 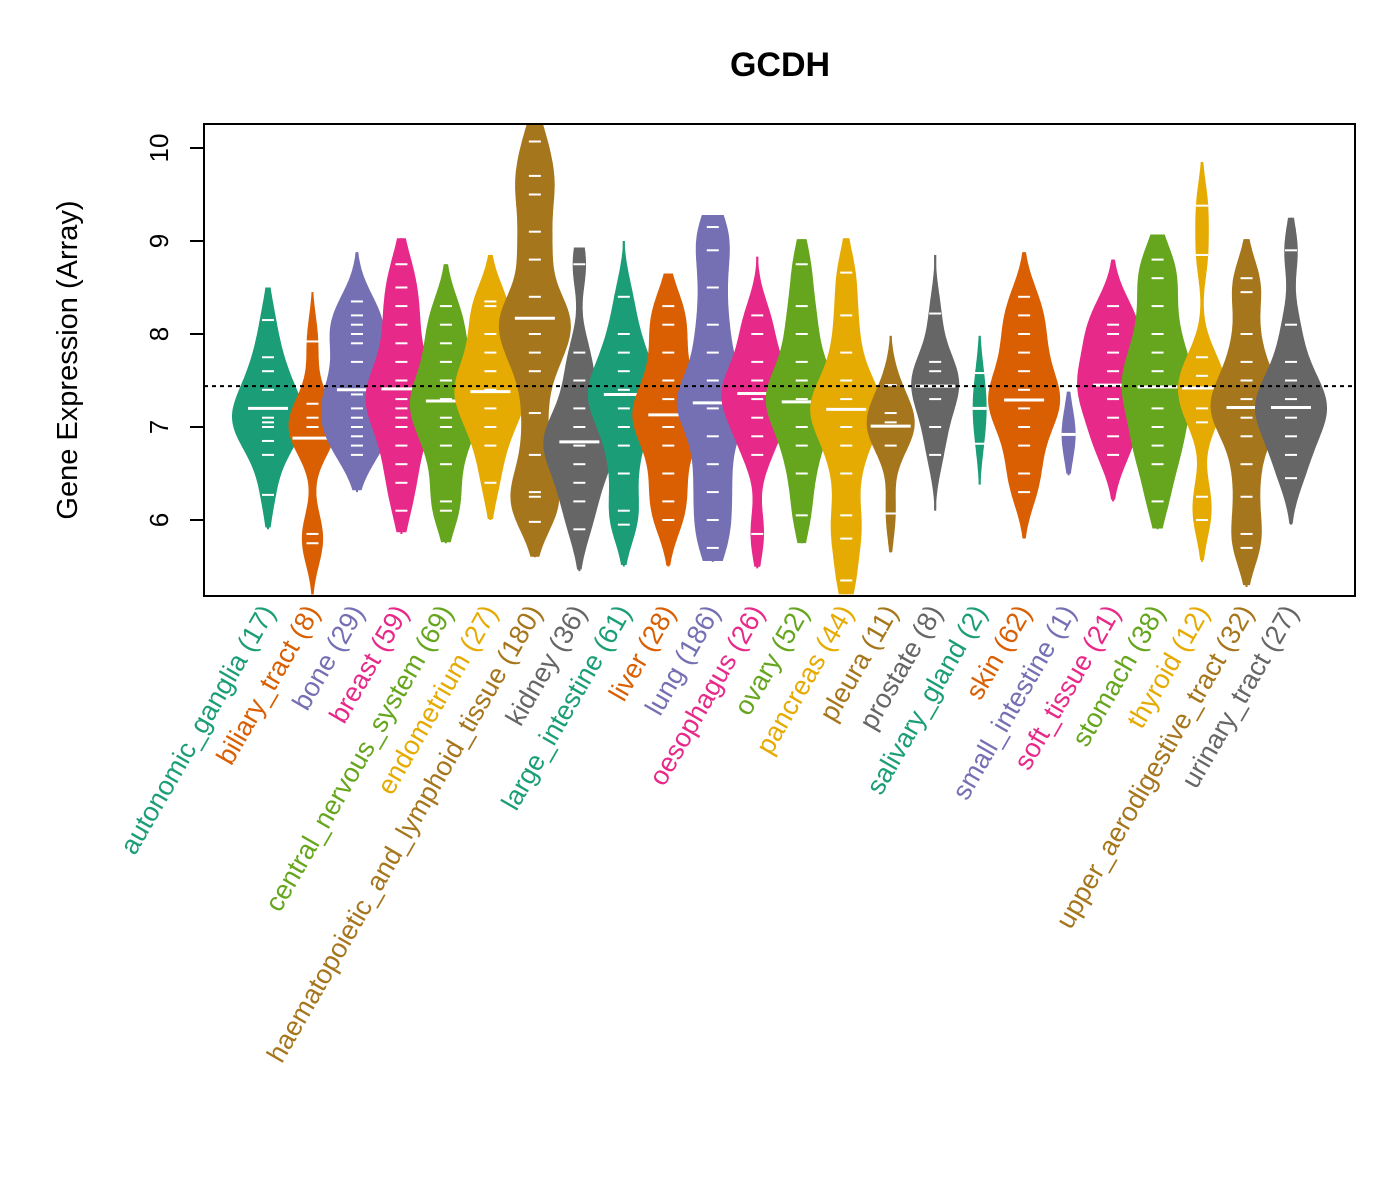 I want to click on violin-central-nervous-system, so click(x=445, y=404).